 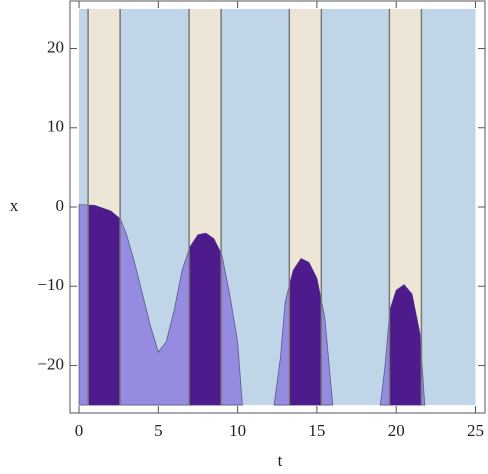 What do you see at coordinates (55, 46) in the screenshot?
I see `y-tick-label: 20` at bounding box center [55, 46].